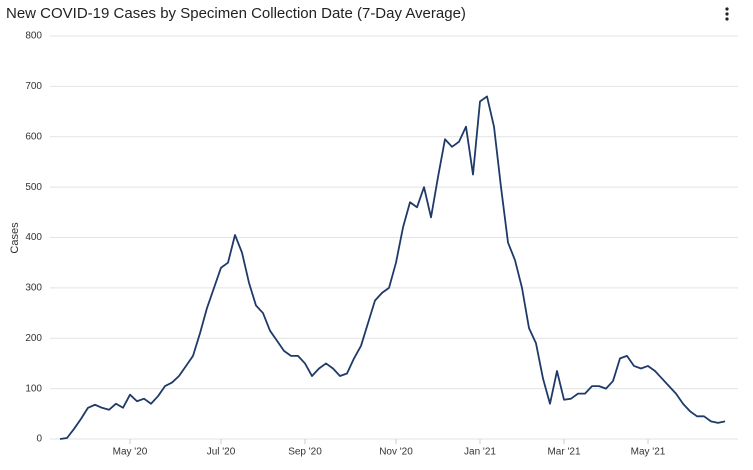 This screenshot has width=753, height=470. What do you see at coordinates (563, 452) in the screenshot?
I see `x-tick-label: Mar '21` at bounding box center [563, 452].